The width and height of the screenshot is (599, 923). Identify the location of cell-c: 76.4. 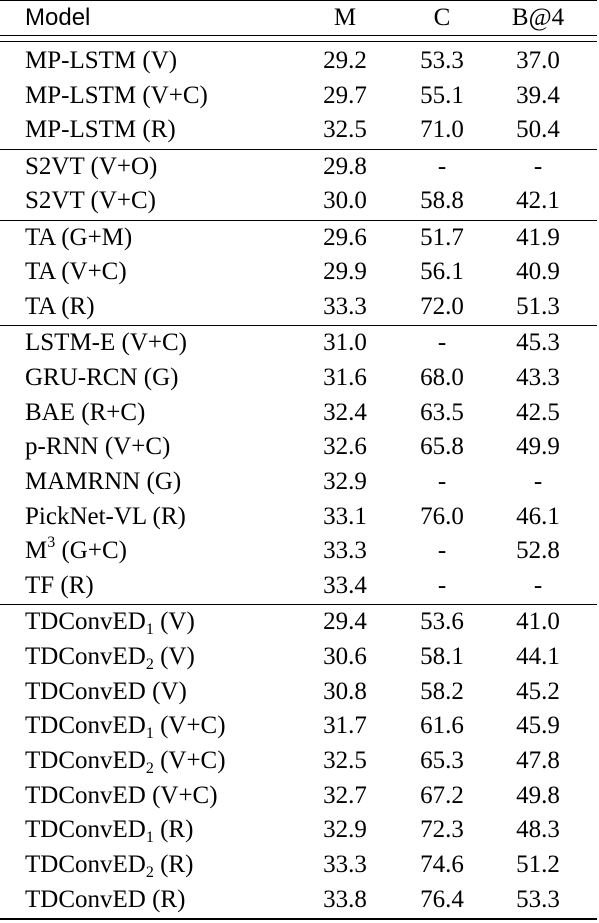
(442, 899).